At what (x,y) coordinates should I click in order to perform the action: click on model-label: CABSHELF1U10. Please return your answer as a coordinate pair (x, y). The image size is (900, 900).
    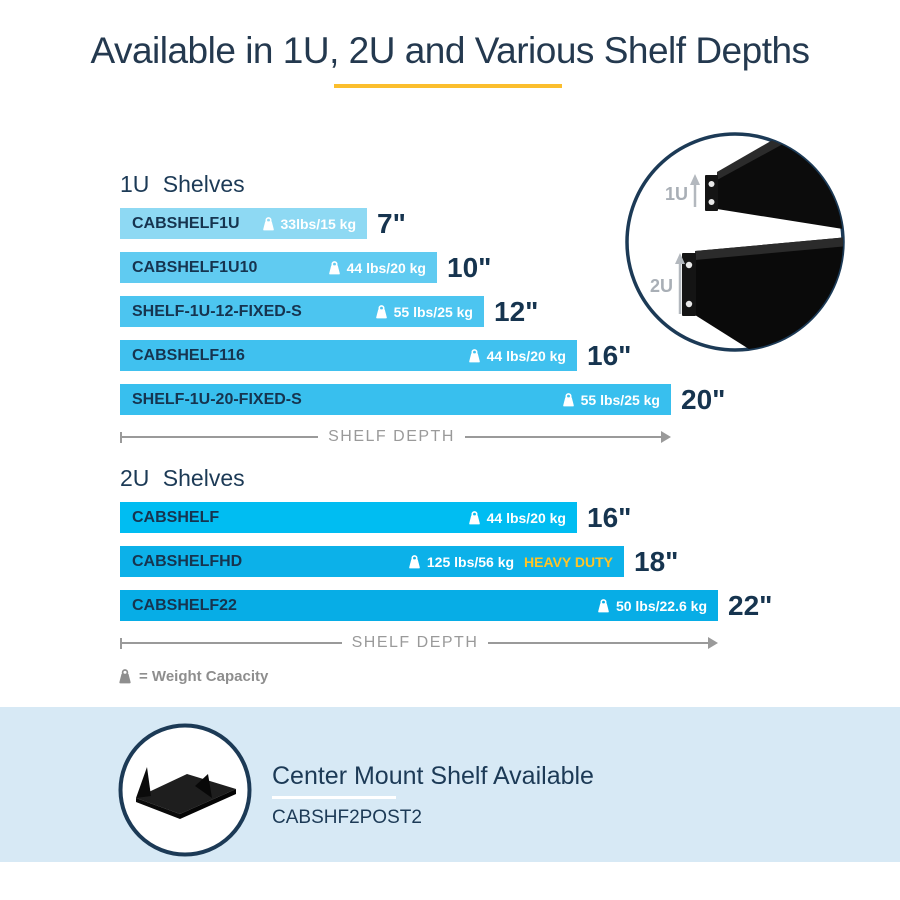
    Looking at the image, I should click on (195, 267).